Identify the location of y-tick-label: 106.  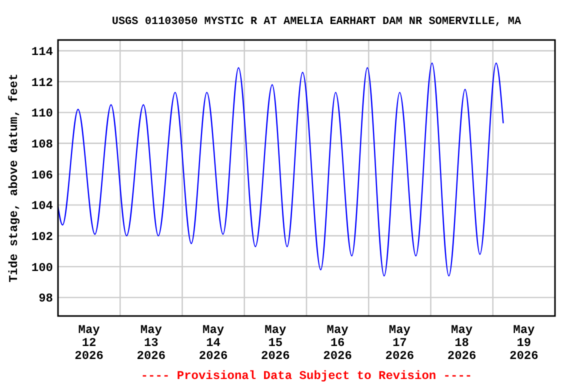
(42, 175).